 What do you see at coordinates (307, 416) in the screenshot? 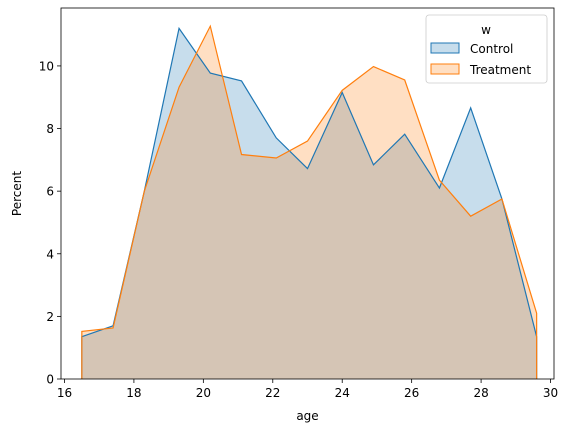
I see `x-axis-label: age` at bounding box center [307, 416].